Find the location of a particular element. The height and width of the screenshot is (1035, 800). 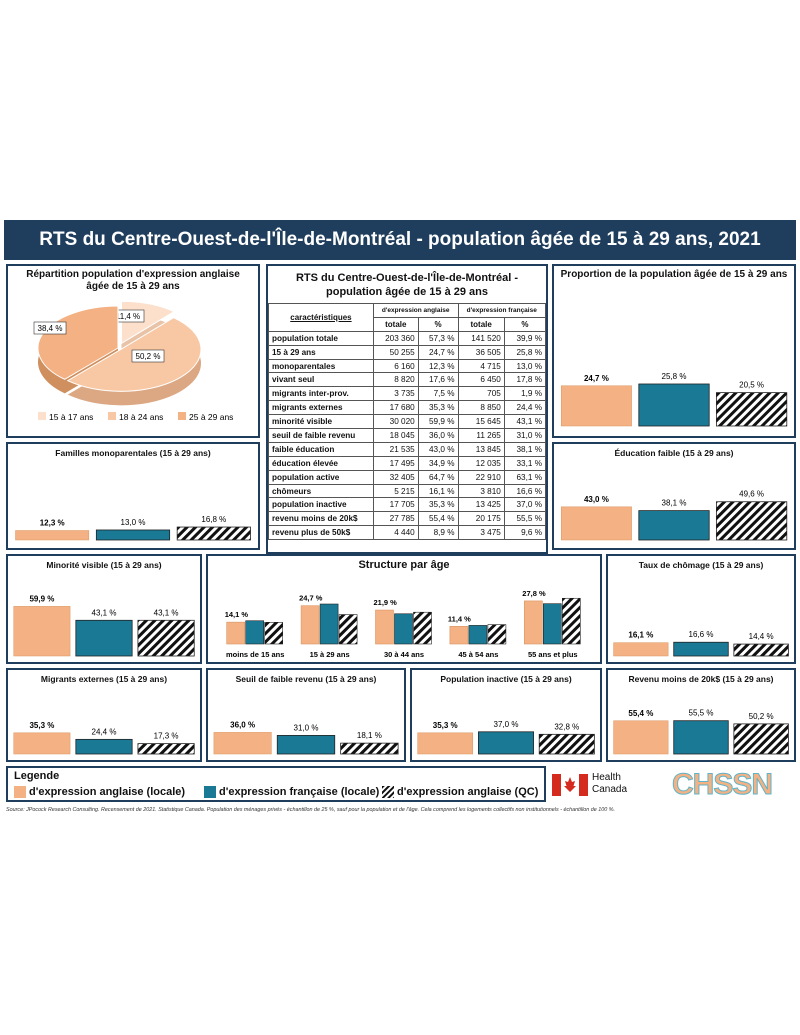

table-cell-a-tot: 27 785 is located at coordinates (395, 519).